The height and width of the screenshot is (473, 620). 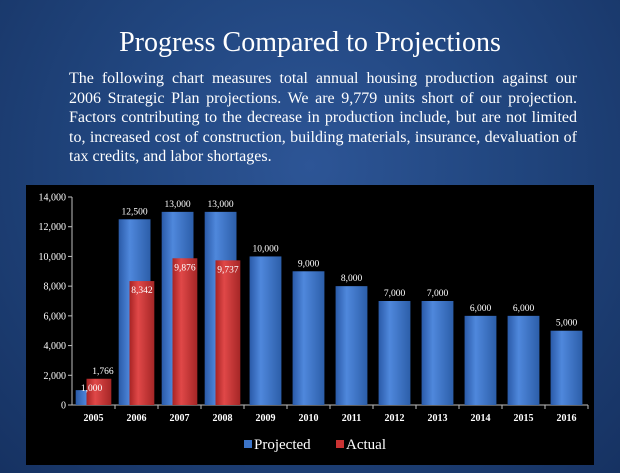 I want to click on data-label-actual: 9,876, so click(x=185, y=268).